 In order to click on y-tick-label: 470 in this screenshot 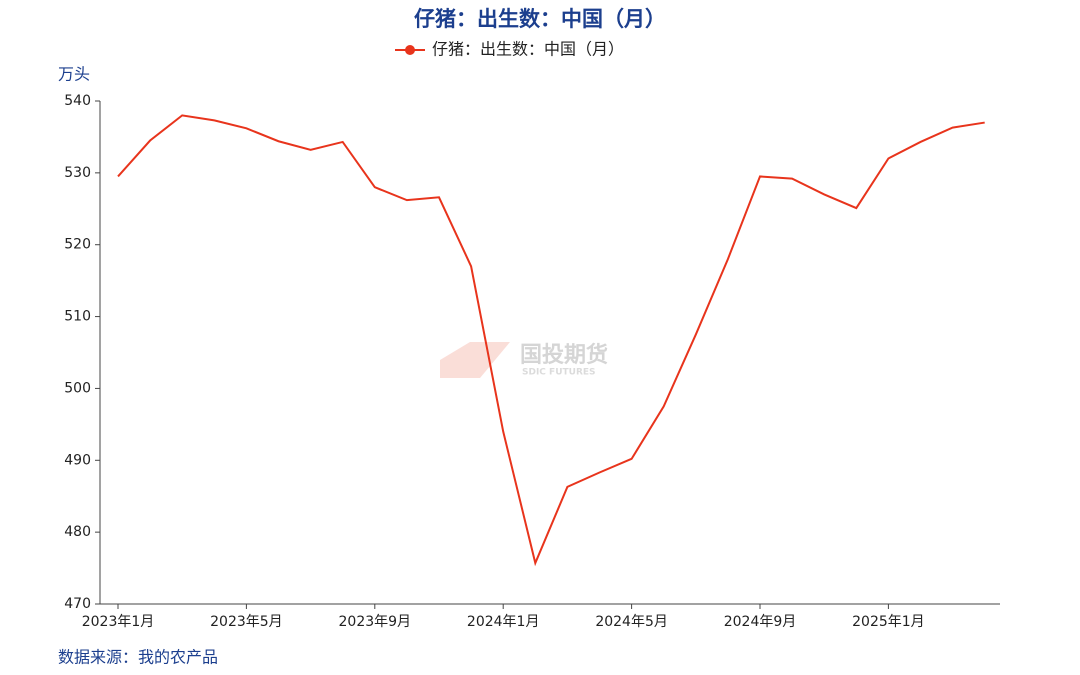, I will do `click(77, 604)`.